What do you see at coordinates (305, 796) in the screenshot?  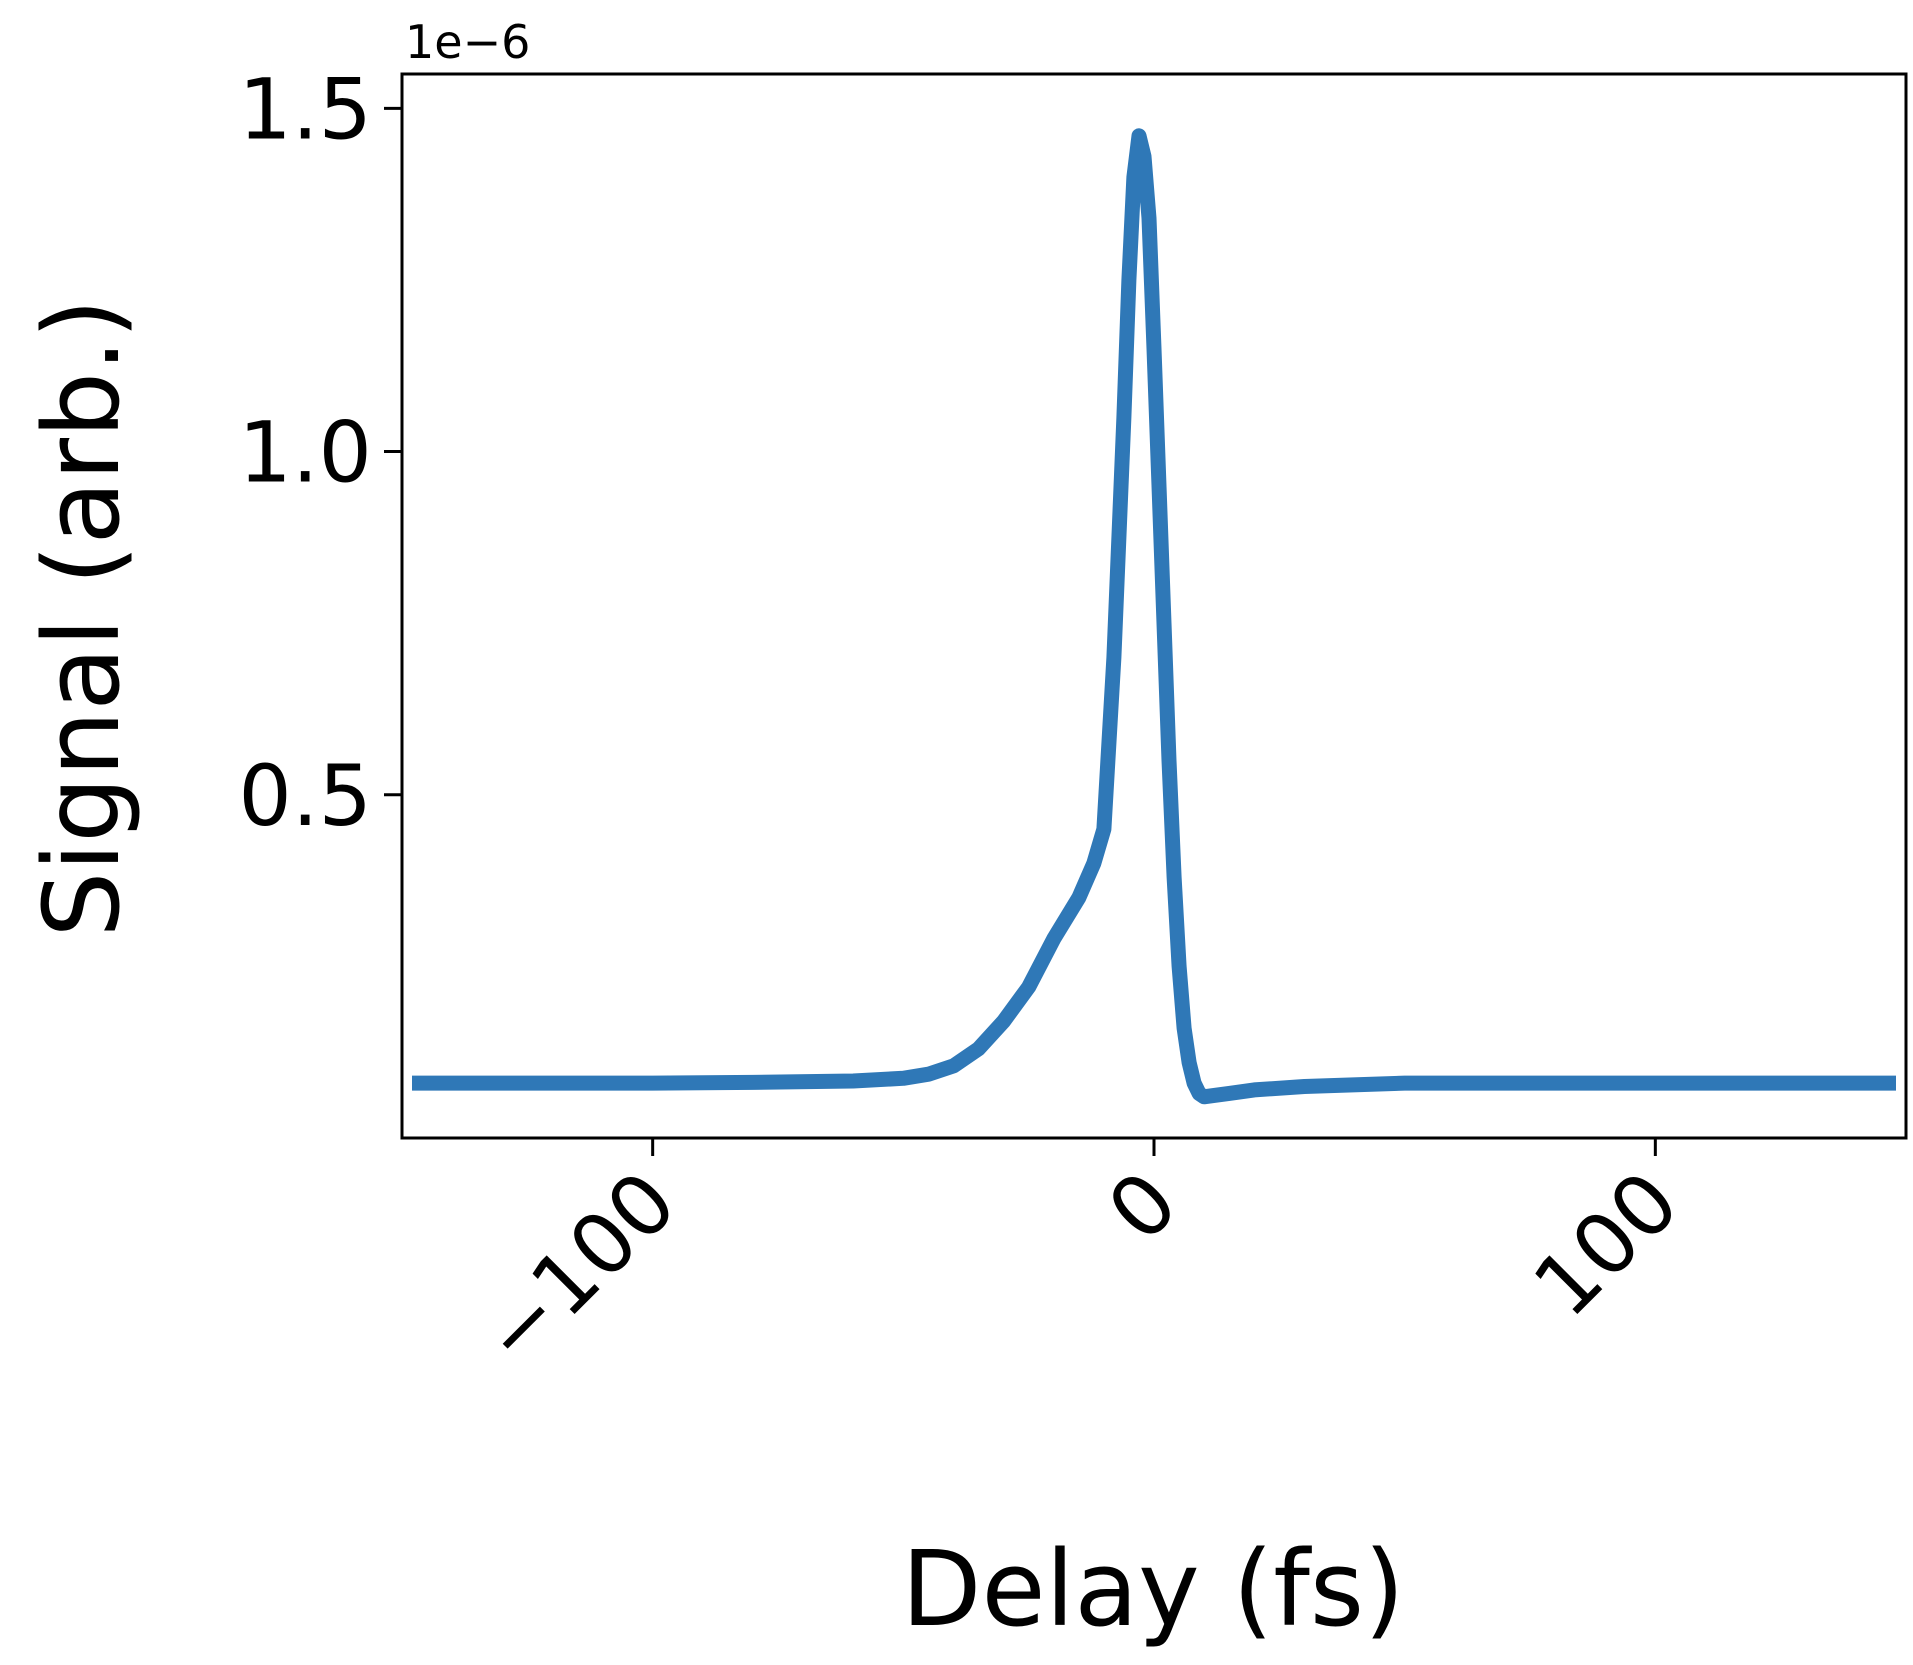 I see `y-tick-label: 0.5` at bounding box center [305, 796].